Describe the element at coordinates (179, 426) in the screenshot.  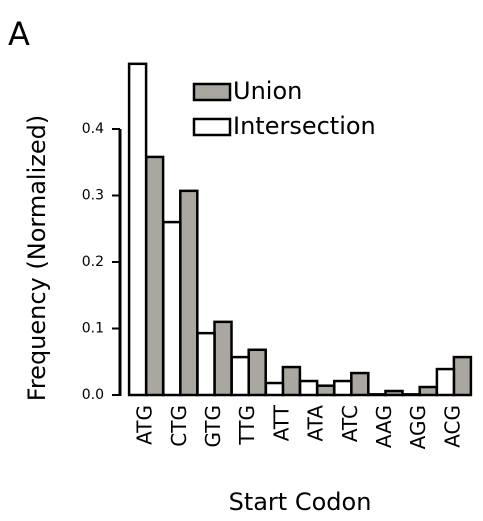
I see `x-tick-label: CTG` at that location.